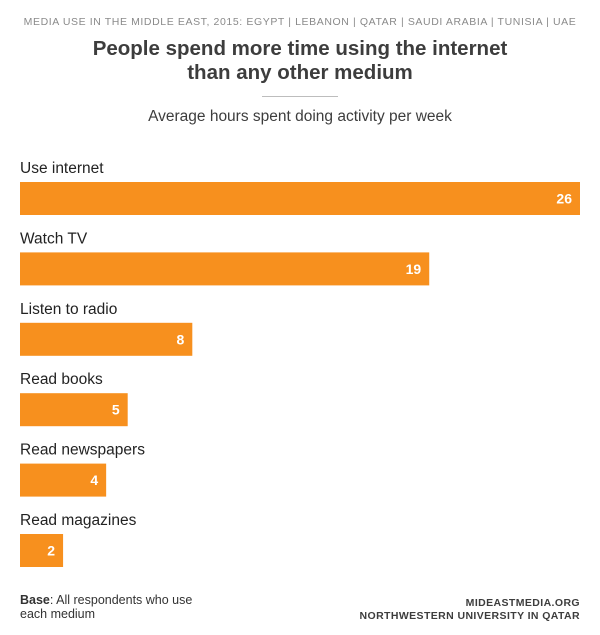 The image size is (600, 635). What do you see at coordinates (564, 199) in the screenshot?
I see `value-label-use-internet: 26` at bounding box center [564, 199].